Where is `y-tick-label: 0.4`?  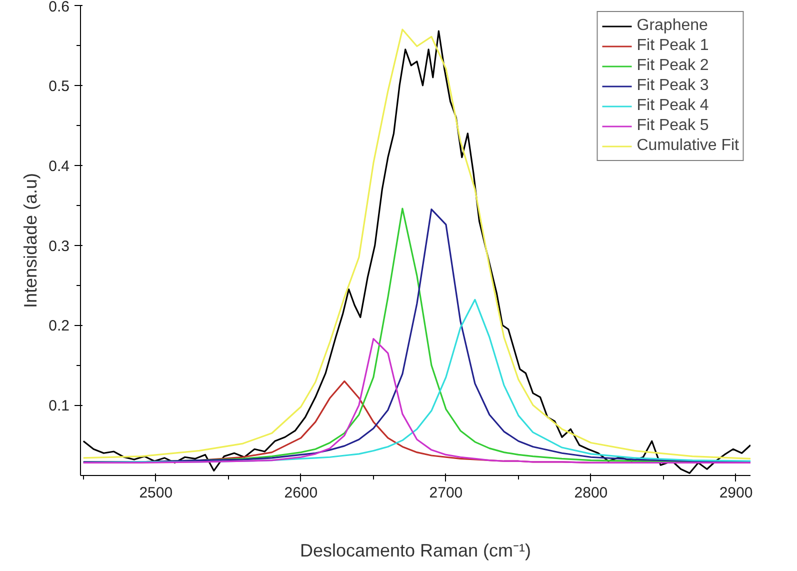
y-tick-label: 0.4 is located at coordinates (59, 166).